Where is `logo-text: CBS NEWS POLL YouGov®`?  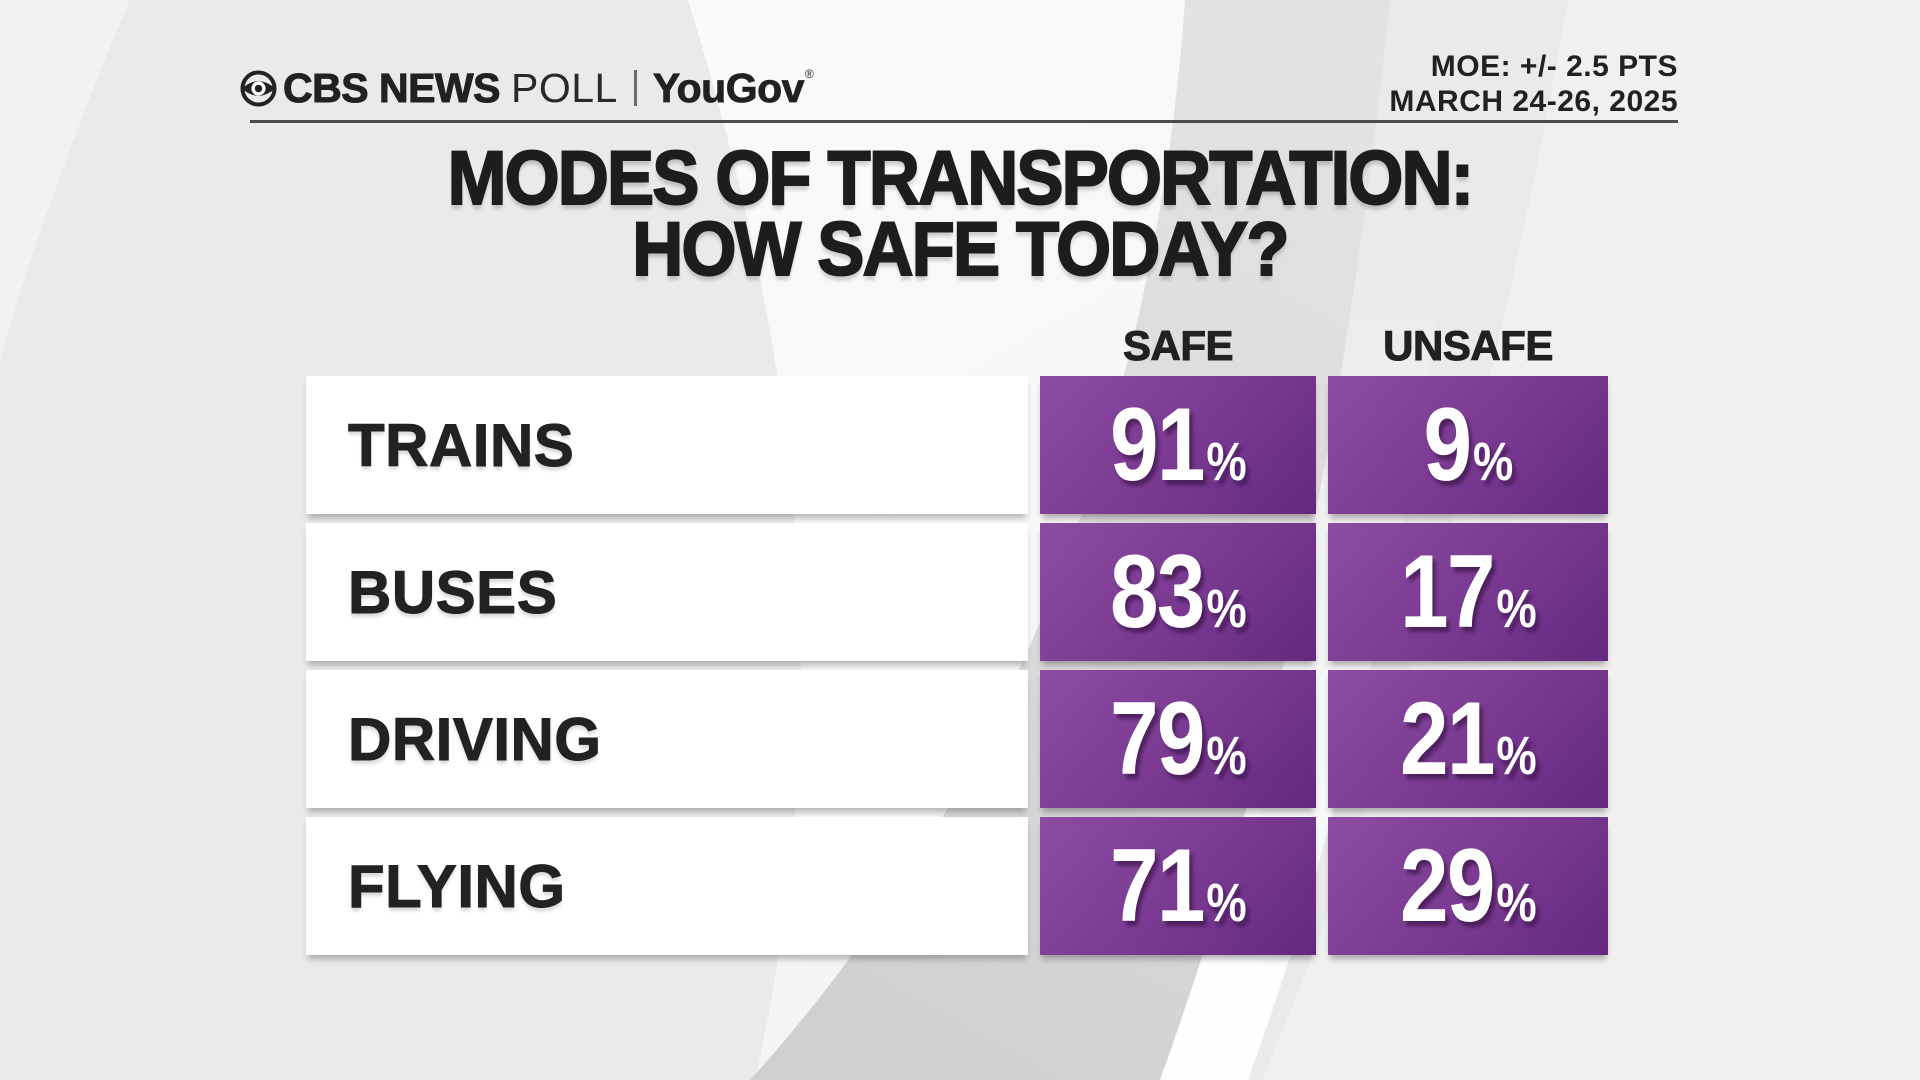
logo-text: CBS NEWS POLL YouGov® is located at coordinates (548, 87).